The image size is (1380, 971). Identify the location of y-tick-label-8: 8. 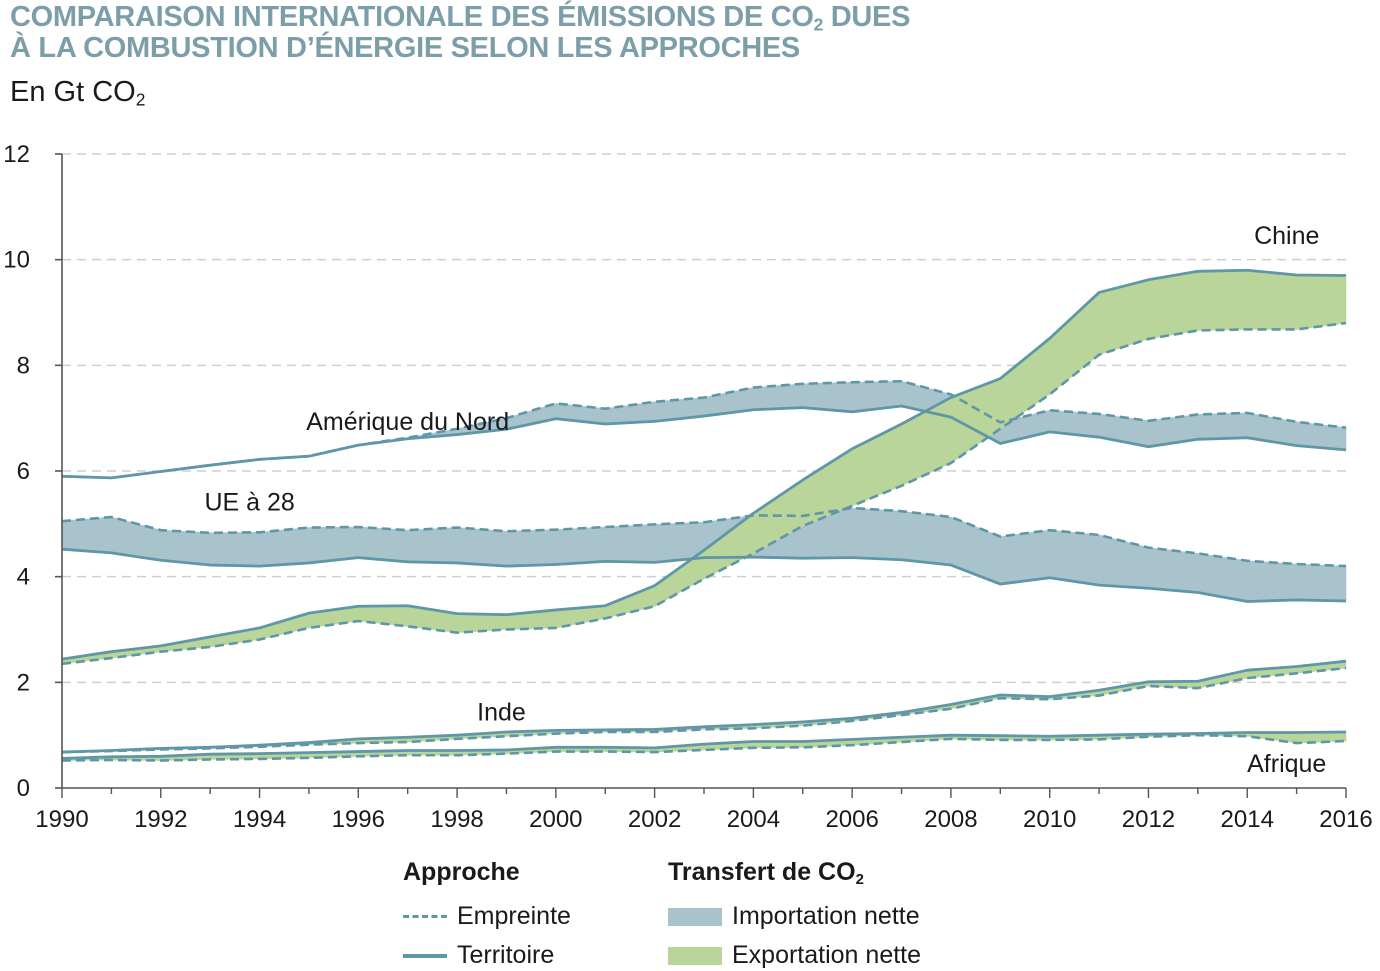
(23, 365).